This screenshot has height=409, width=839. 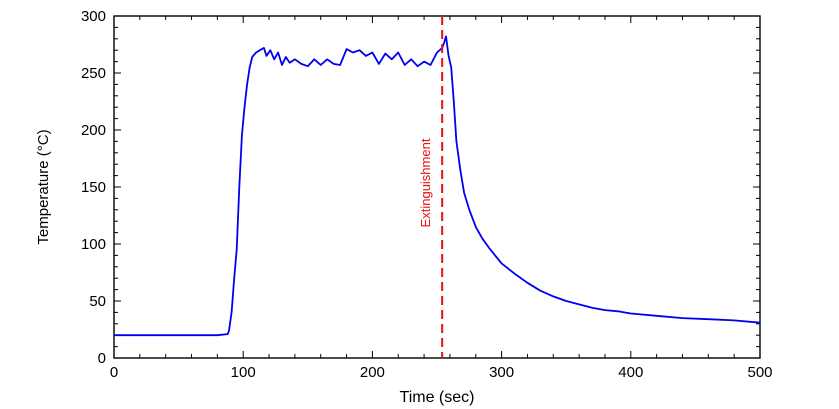 I want to click on x-tick-label: 0, so click(x=114, y=372).